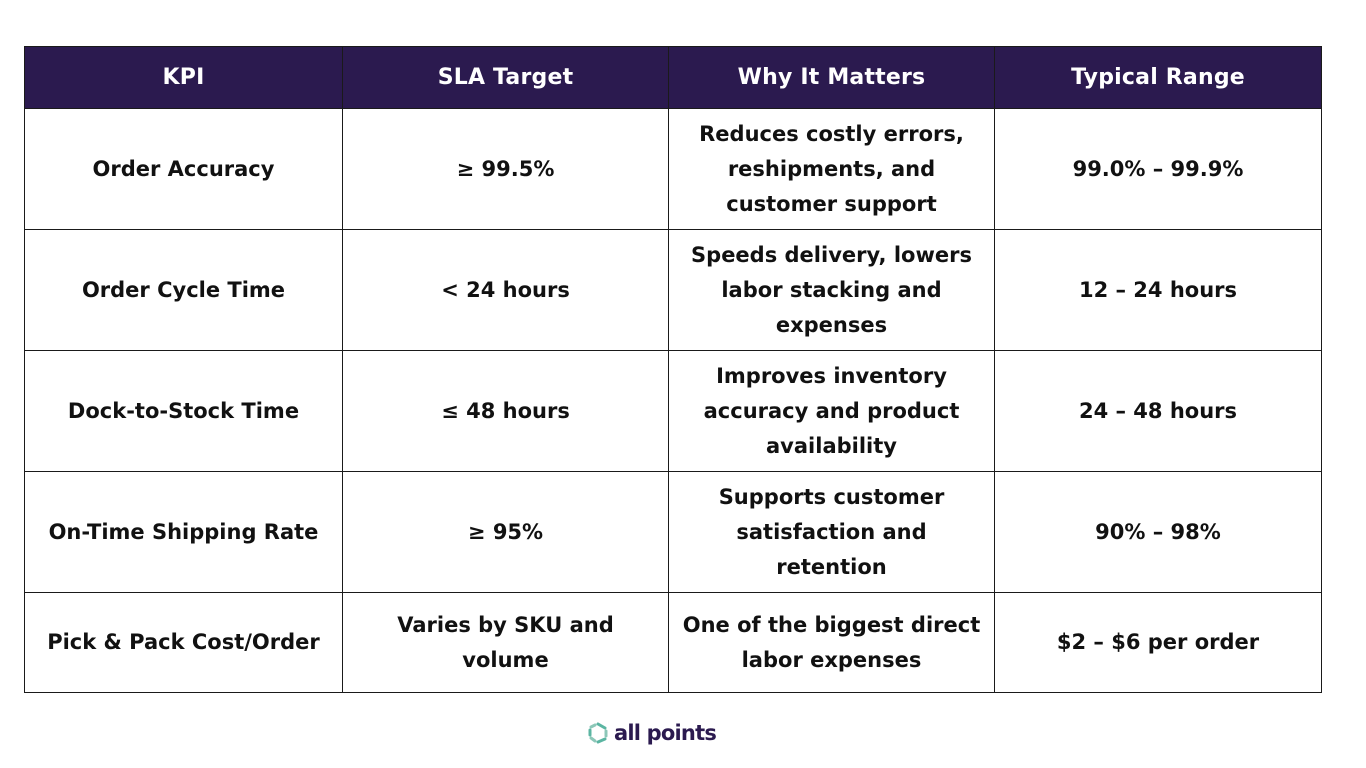 The width and height of the screenshot is (1366, 768). What do you see at coordinates (1158, 77) in the screenshot?
I see `header-typical-range: Typical Range` at bounding box center [1158, 77].